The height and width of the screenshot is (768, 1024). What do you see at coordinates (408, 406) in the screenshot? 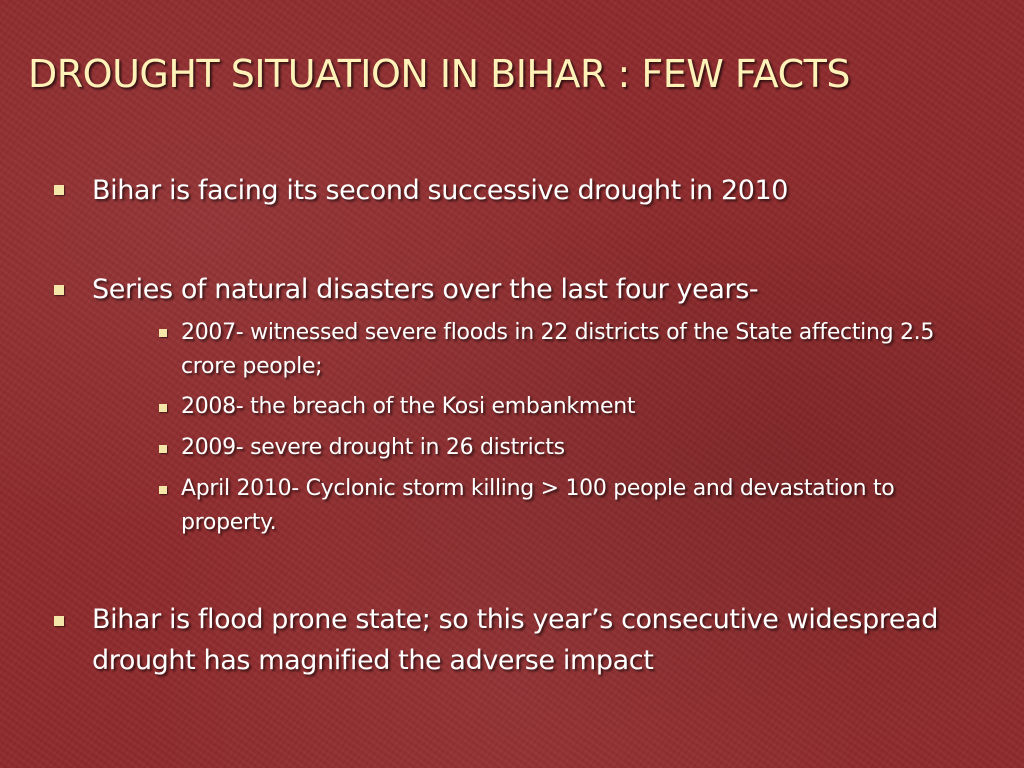
I see `subbullet-2008-kosi: 2008- the breach of the Kosi embankment` at bounding box center [408, 406].